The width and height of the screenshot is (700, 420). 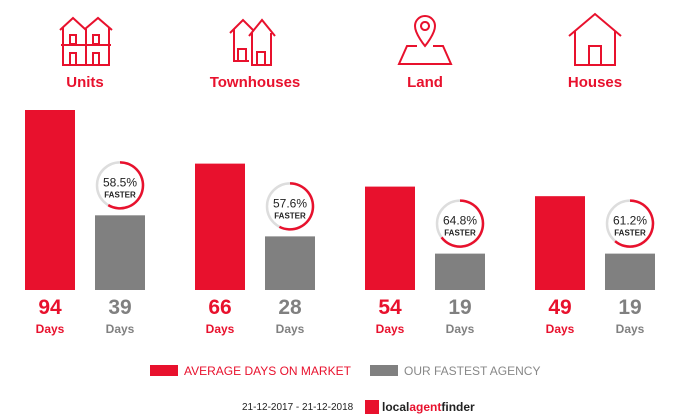 I want to click on value-average: 94, so click(x=50, y=307).